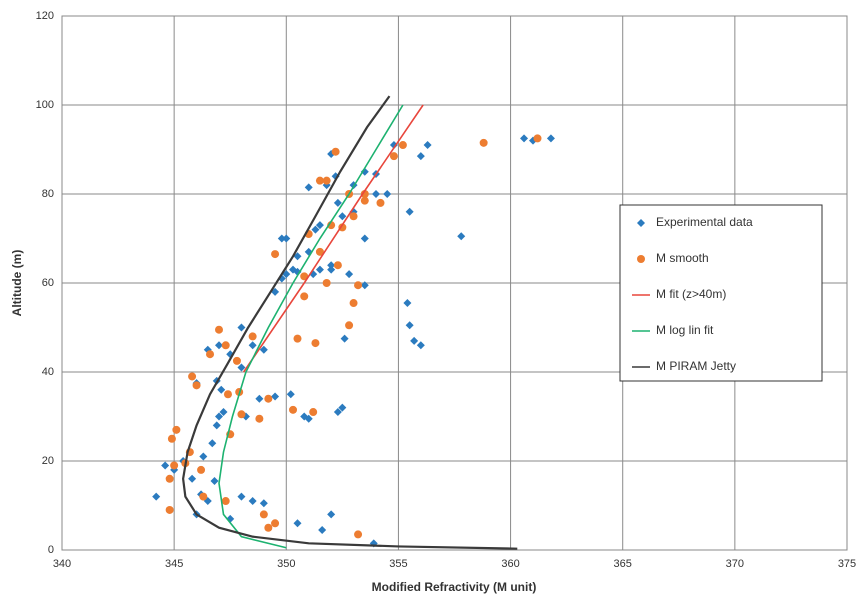 This screenshot has width=859, height=597. Describe the element at coordinates (623, 564) in the screenshot. I see `x-tick-label: 365` at that location.